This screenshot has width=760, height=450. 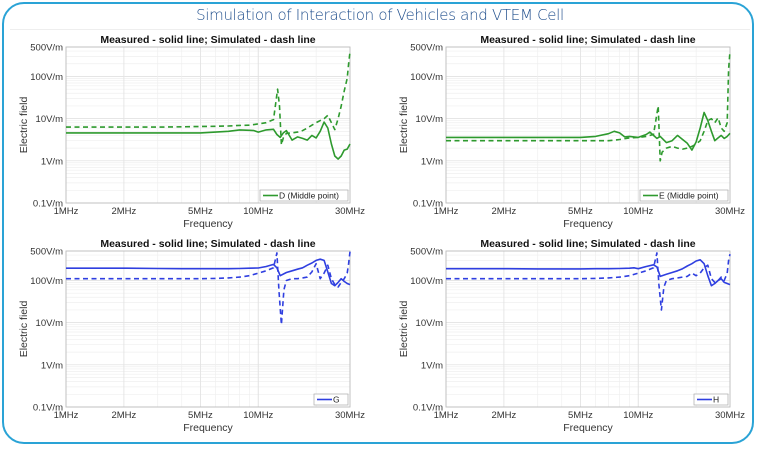 What do you see at coordinates (716, 400) in the screenshot?
I see `legend-label: H` at bounding box center [716, 400].